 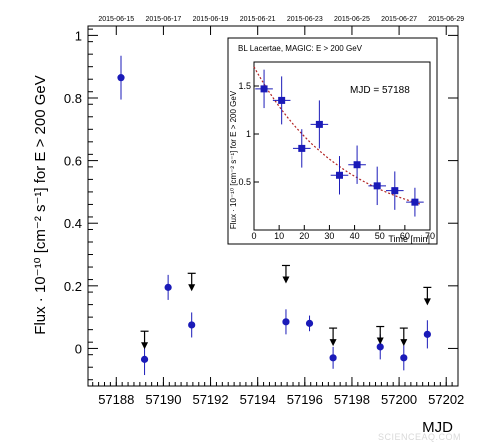 I want to click on x-tick-label: 57198, so click(x=352, y=399).